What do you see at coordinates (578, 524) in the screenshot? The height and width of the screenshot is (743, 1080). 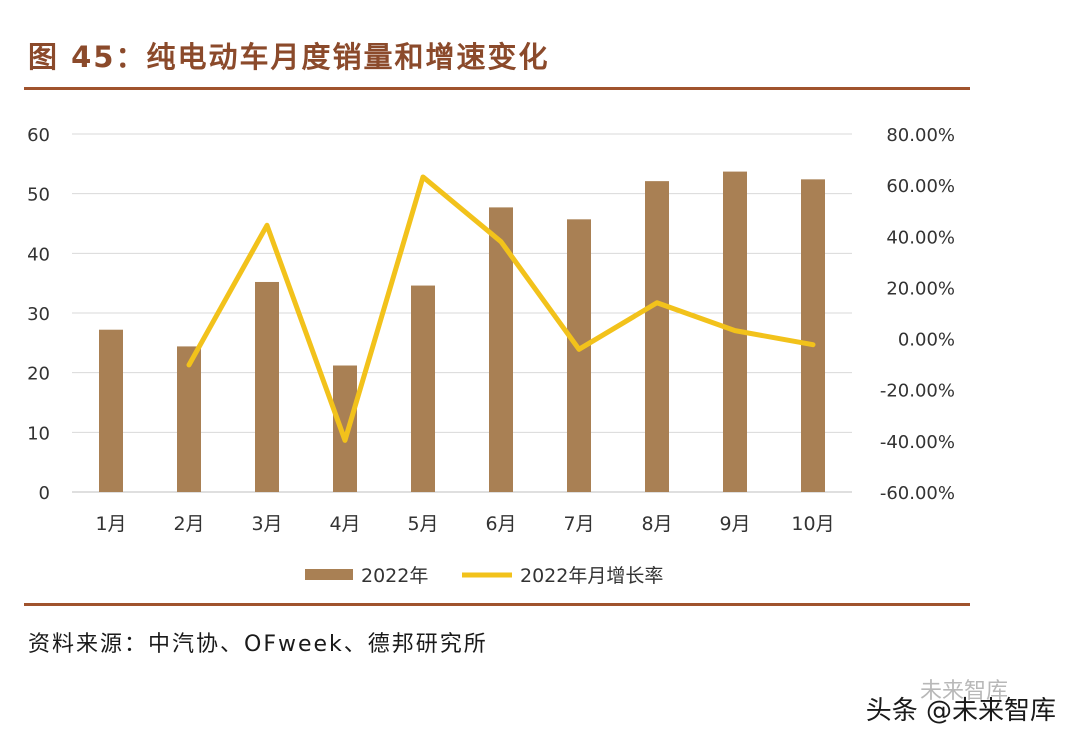 I see `x-tick-label: 7月` at bounding box center [578, 524].